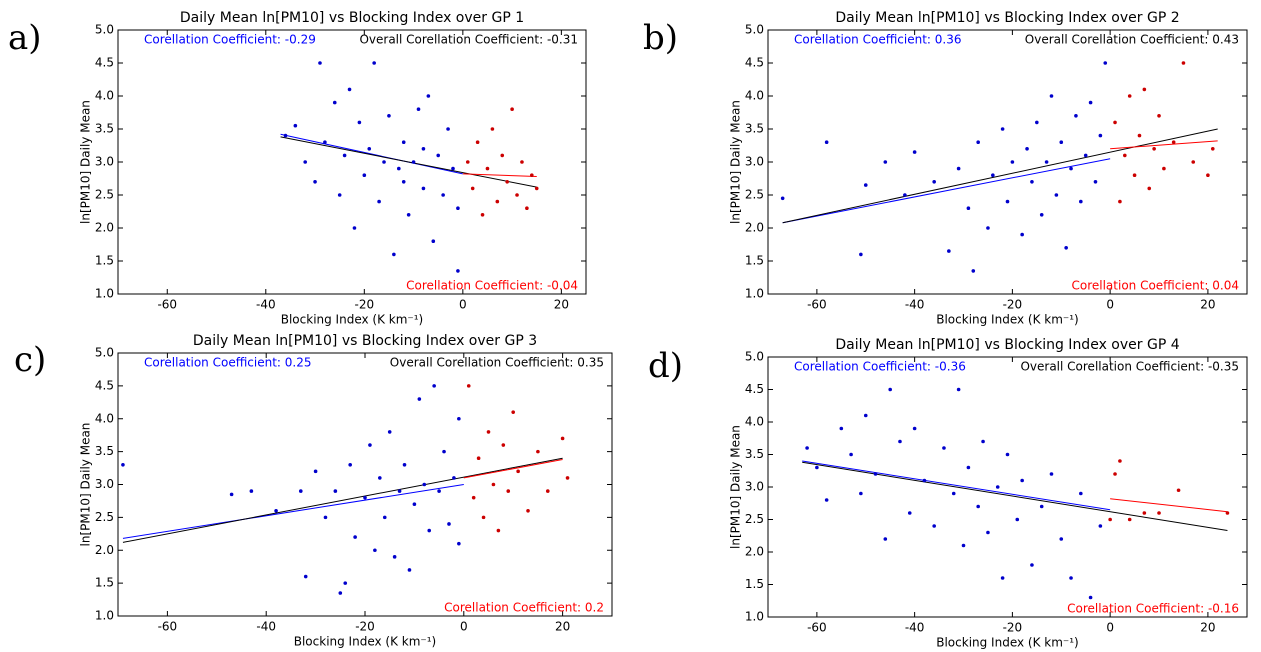  Describe the element at coordinates (665, 366) in the screenshot. I see `panel-label: d)` at that location.